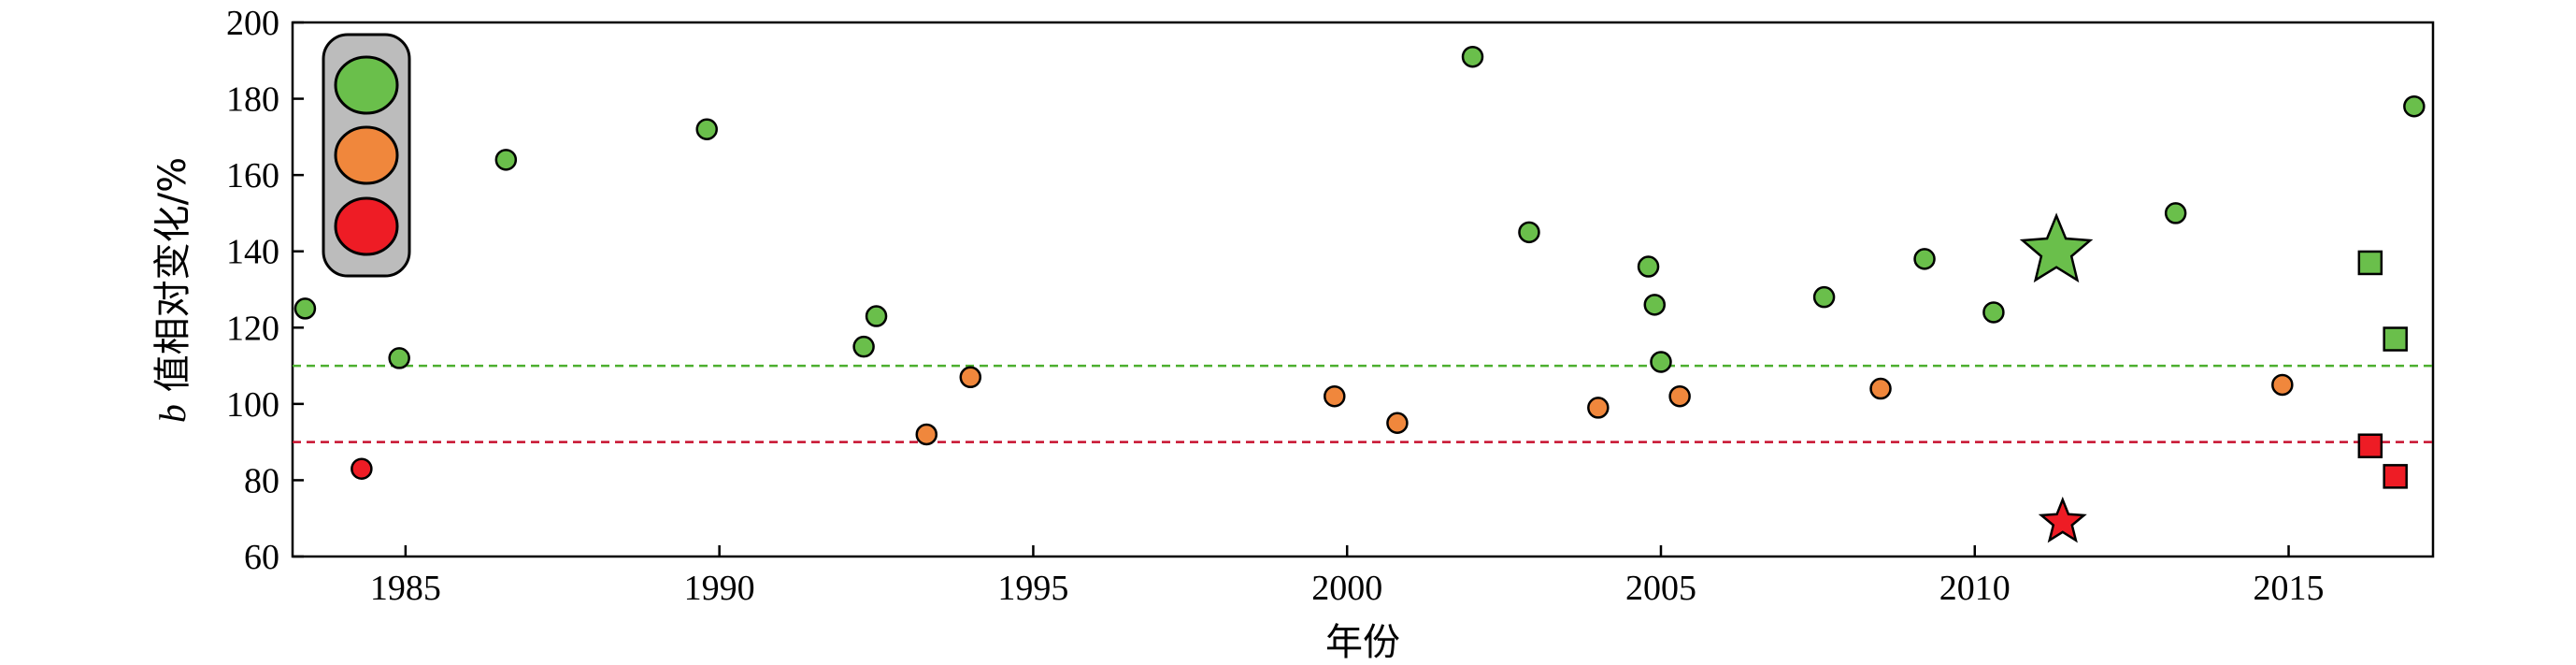 This screenshot has width=2576, height=665. What do you see at coordinates (261, 480) in the screenshot?
I see `y-tick-label: 80` at bounding box center [261, 480].